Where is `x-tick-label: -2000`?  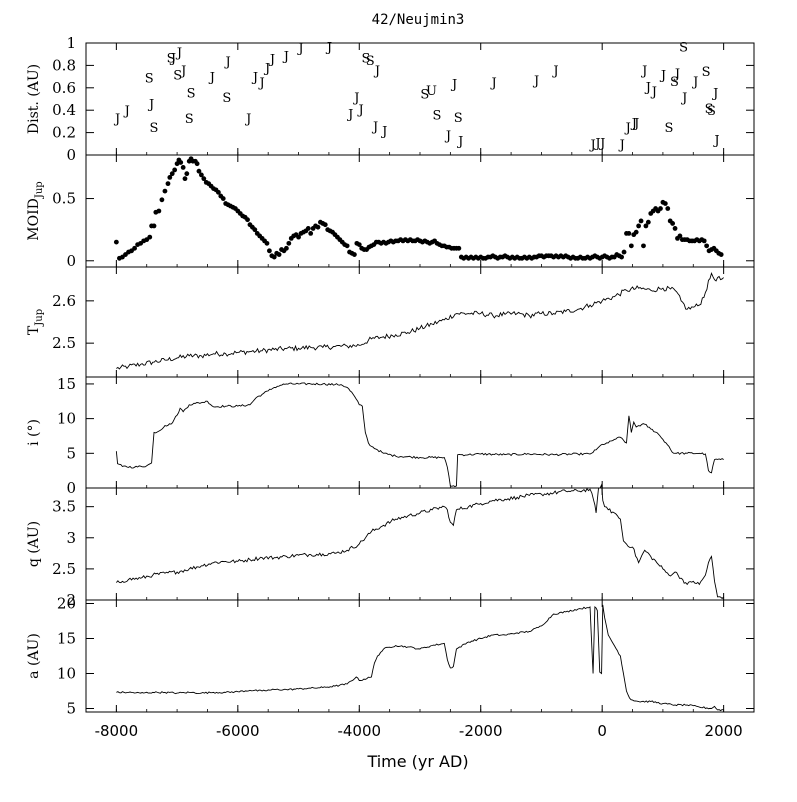
x-tick-label: -2000 is located at coordinates (481, 731).